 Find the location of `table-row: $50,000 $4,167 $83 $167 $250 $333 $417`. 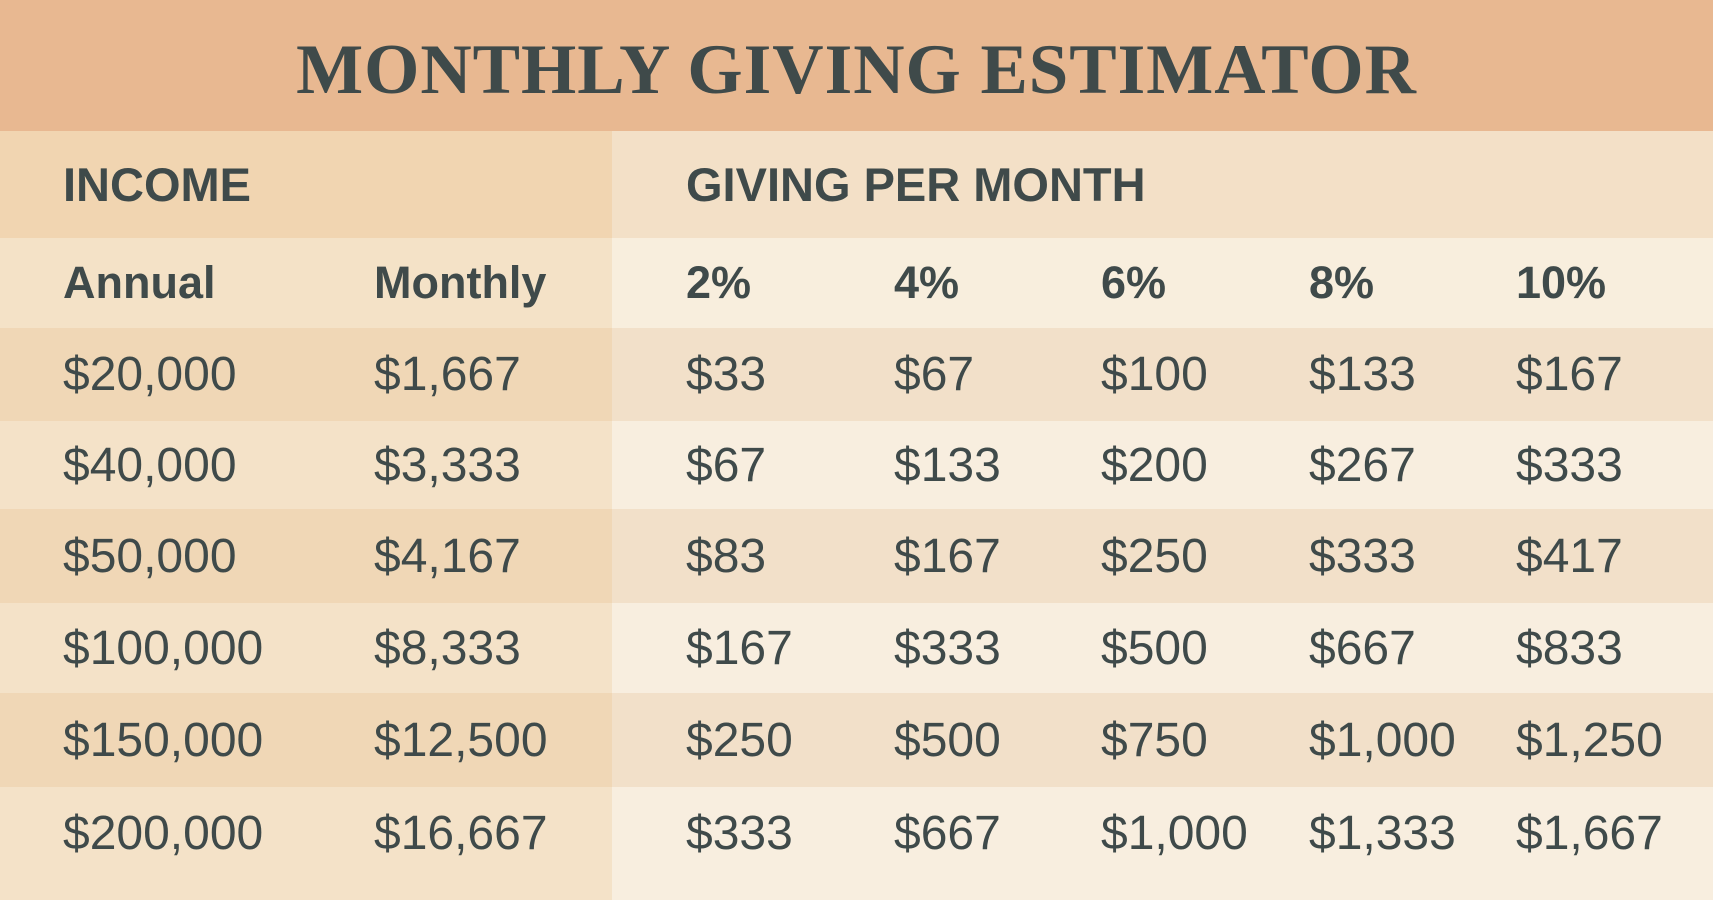

table-row: $50,000 $4,167 $83 $167 $250 $333 $417 is located at coordinates (856, 556).